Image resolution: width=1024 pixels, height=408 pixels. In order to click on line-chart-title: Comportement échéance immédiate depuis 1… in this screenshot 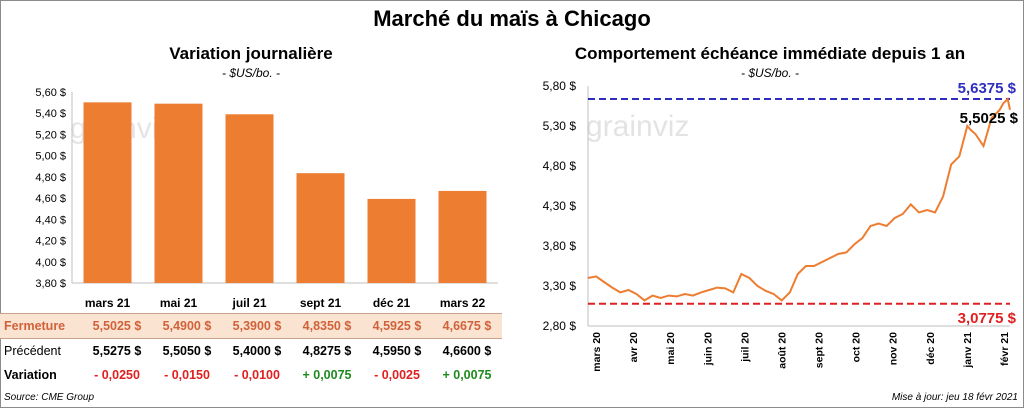, I will do `click(770, 53)`.